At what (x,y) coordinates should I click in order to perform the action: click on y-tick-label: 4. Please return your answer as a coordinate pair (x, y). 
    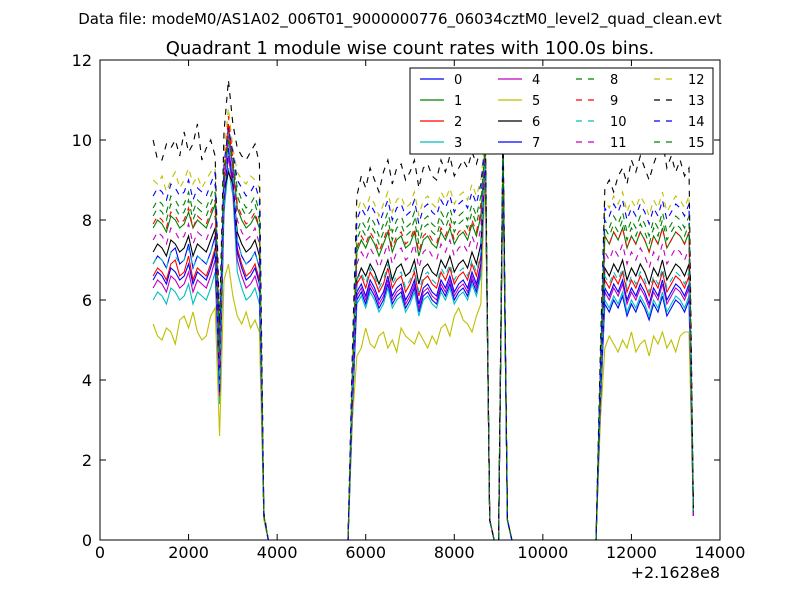
    Looking at the image, I should click on (87, 380).